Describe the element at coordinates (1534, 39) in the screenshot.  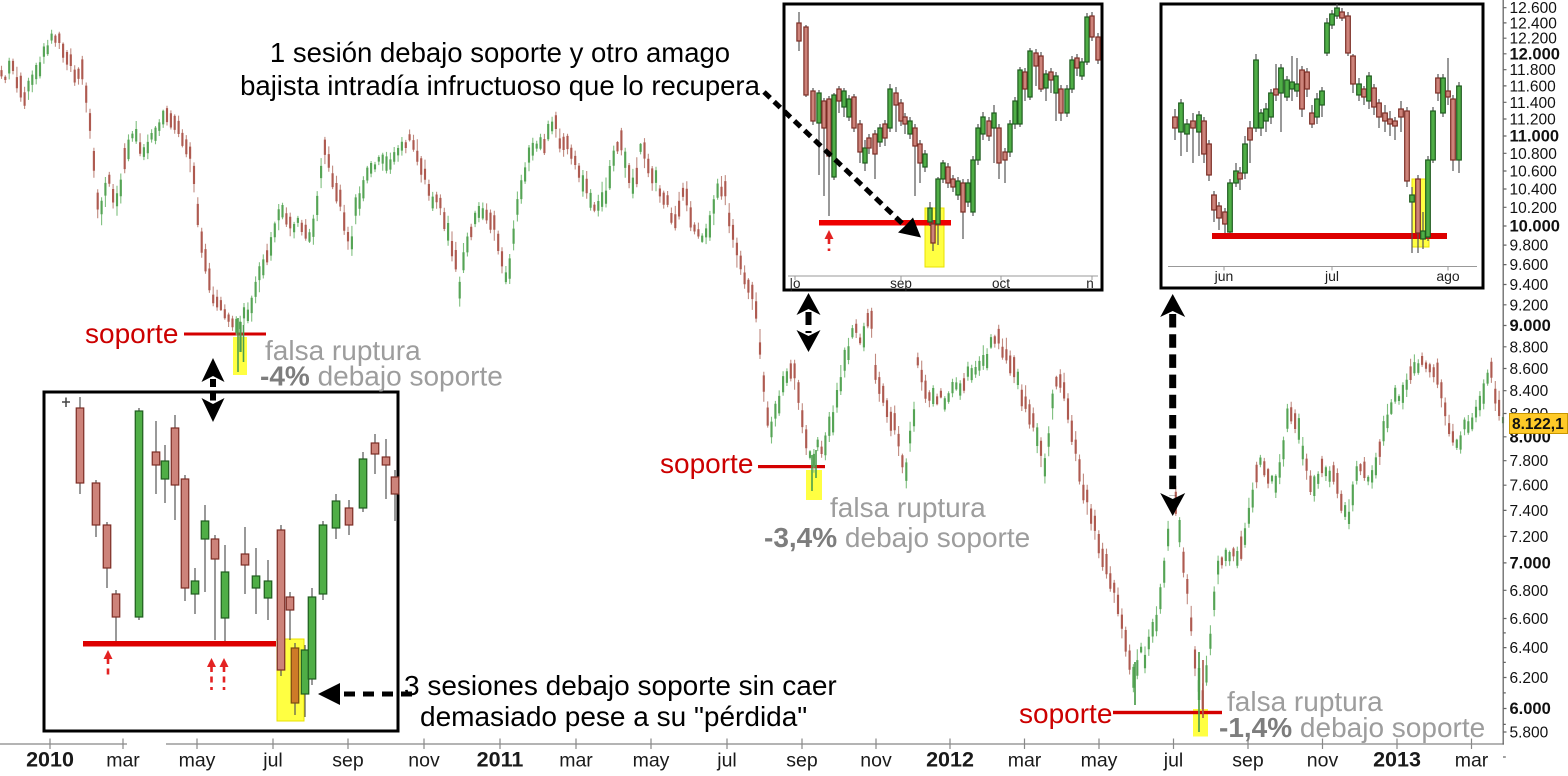
I see `svg-text: 12.200` at that location.